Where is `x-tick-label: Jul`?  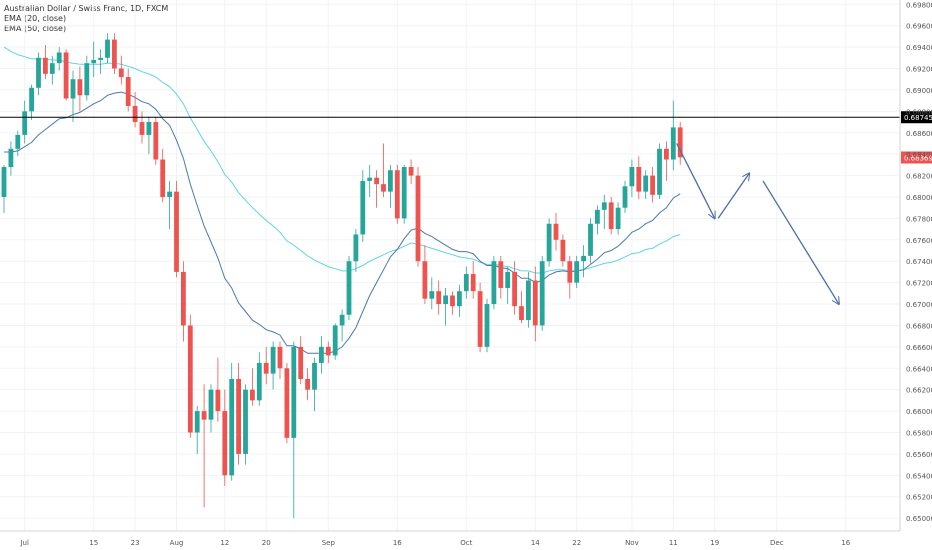 x-tick-label: Jul is located at coordinates (24, 543).